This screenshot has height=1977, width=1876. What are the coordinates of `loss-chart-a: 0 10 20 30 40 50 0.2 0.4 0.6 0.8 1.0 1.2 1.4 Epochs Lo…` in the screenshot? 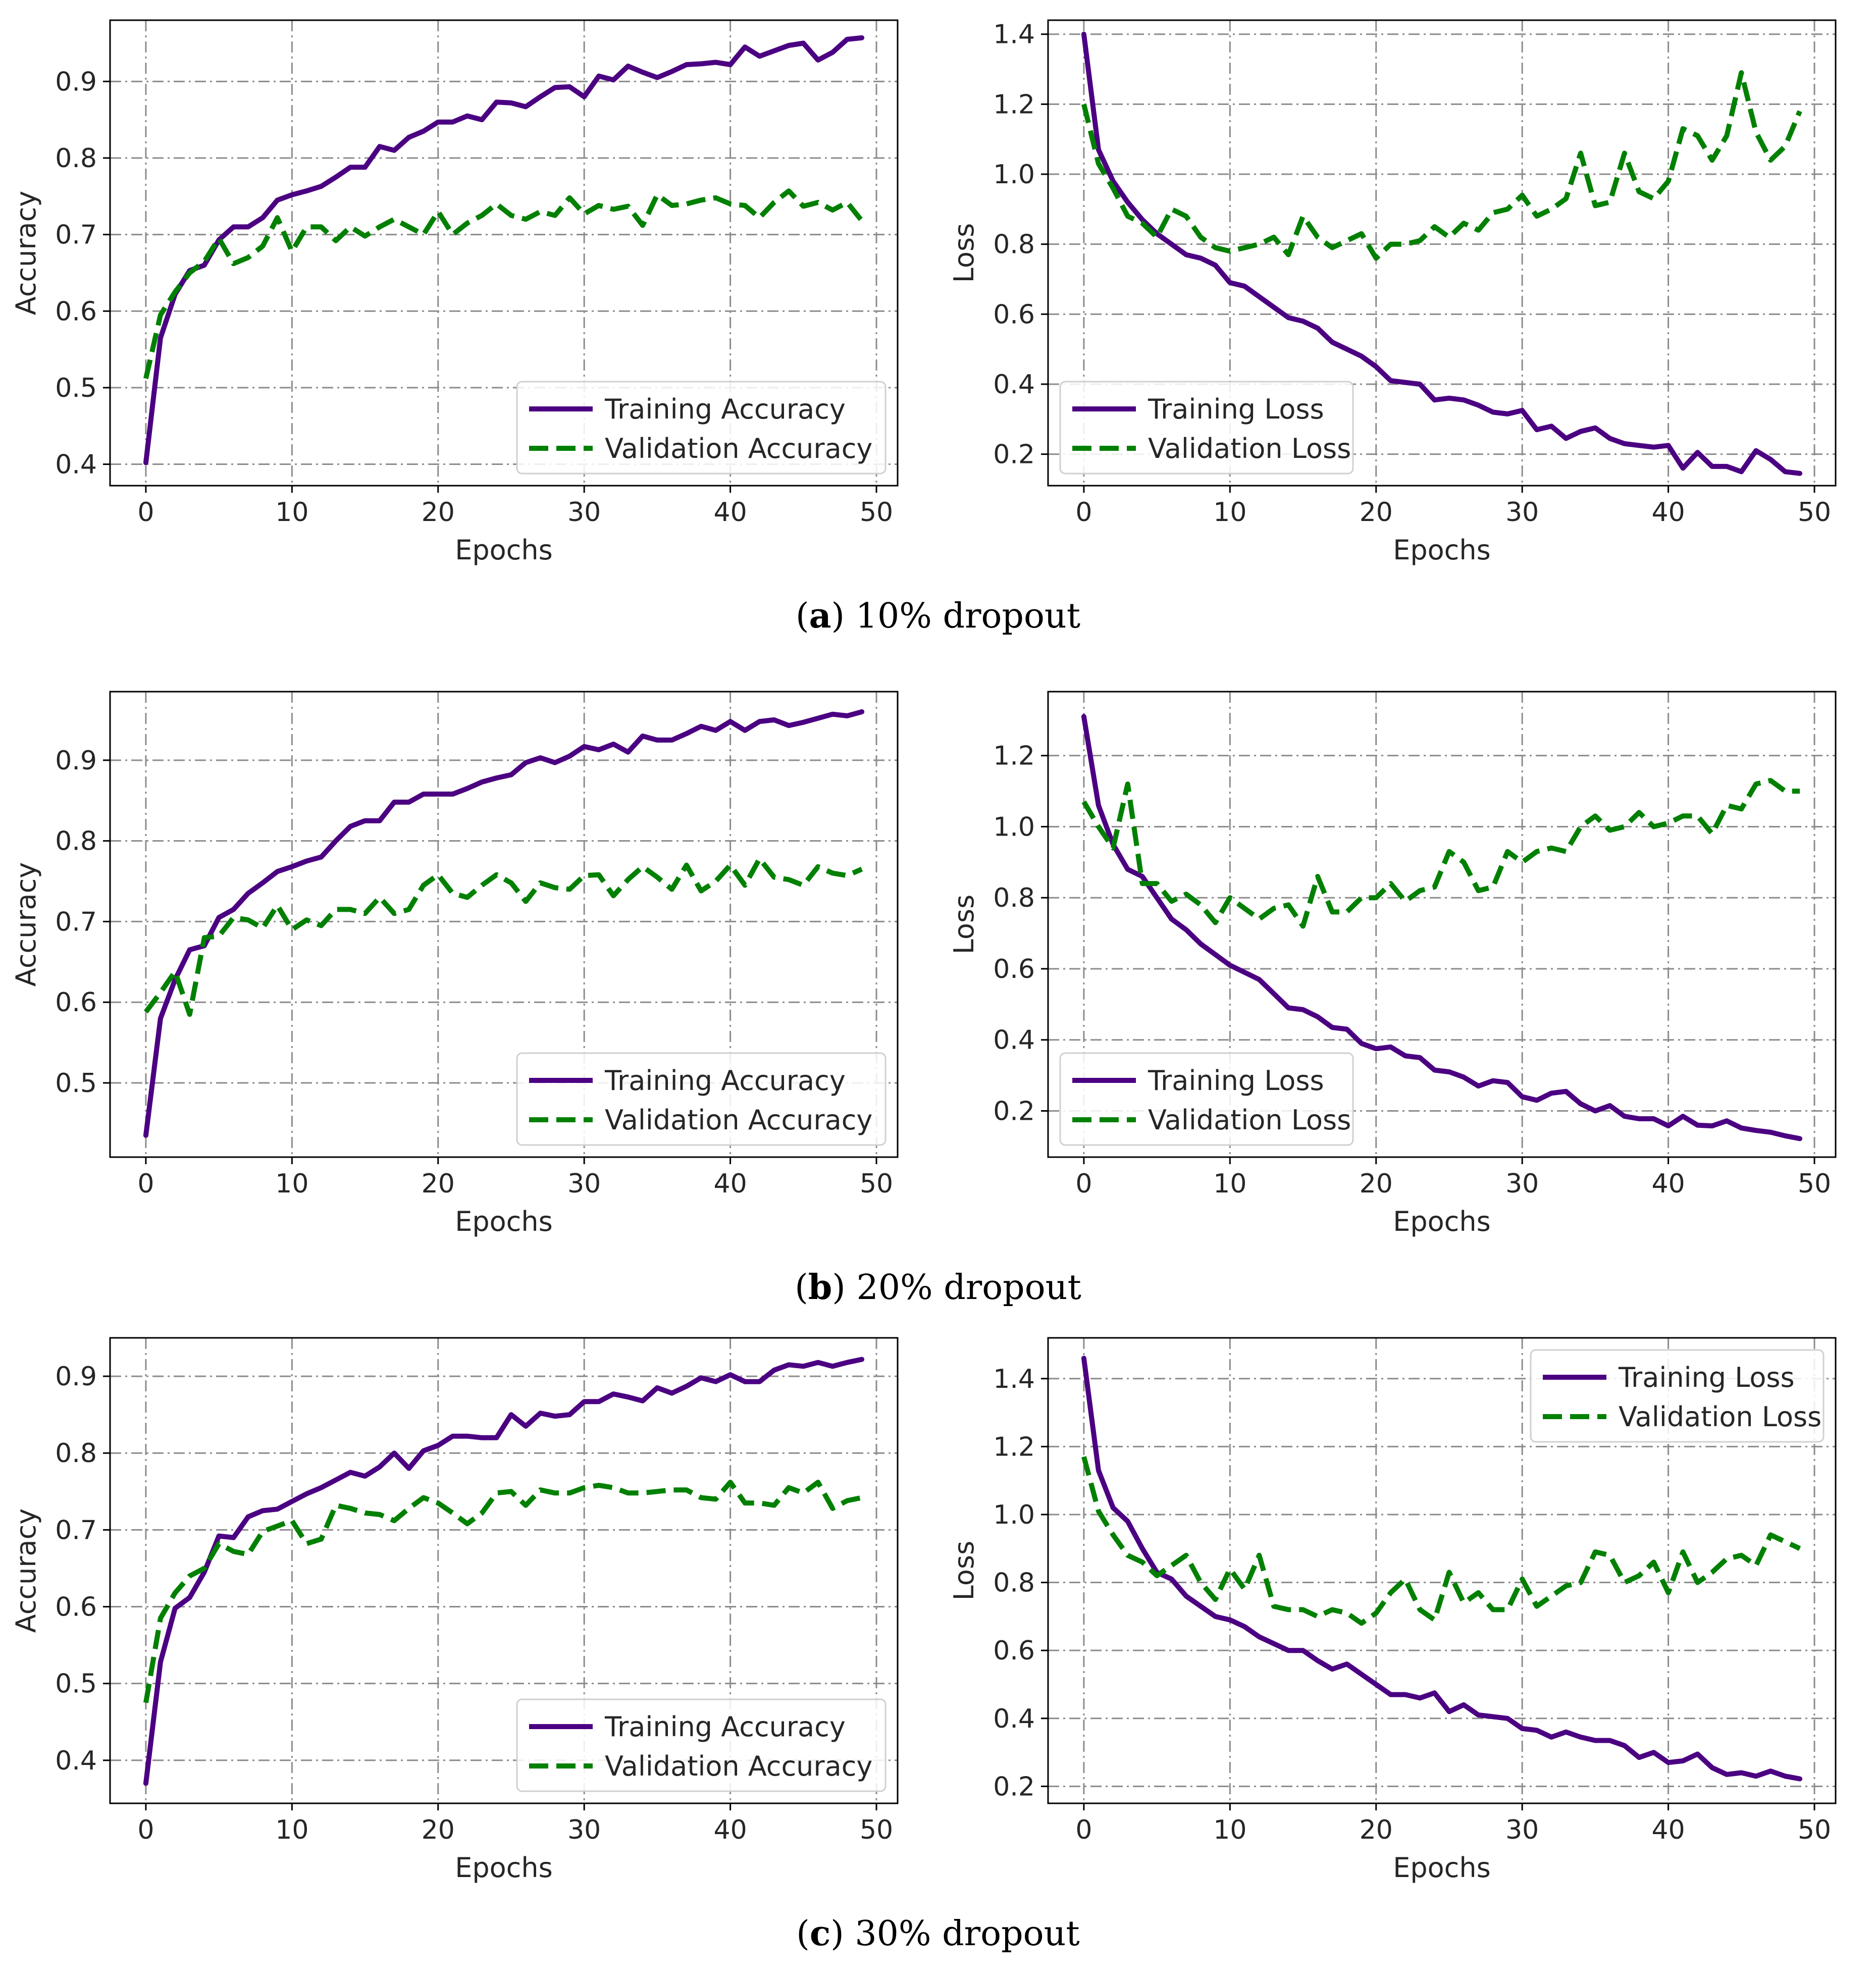 It's located at (1392, 292).